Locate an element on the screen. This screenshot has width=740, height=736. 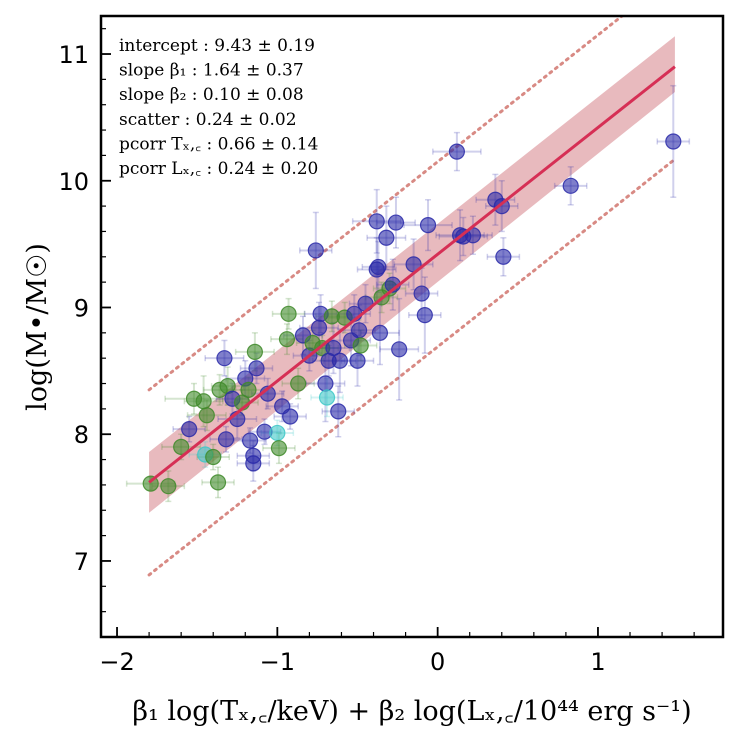
fit-annotation: scatter : 0.24 ± 0.02 is located at coordinates (208, 120).